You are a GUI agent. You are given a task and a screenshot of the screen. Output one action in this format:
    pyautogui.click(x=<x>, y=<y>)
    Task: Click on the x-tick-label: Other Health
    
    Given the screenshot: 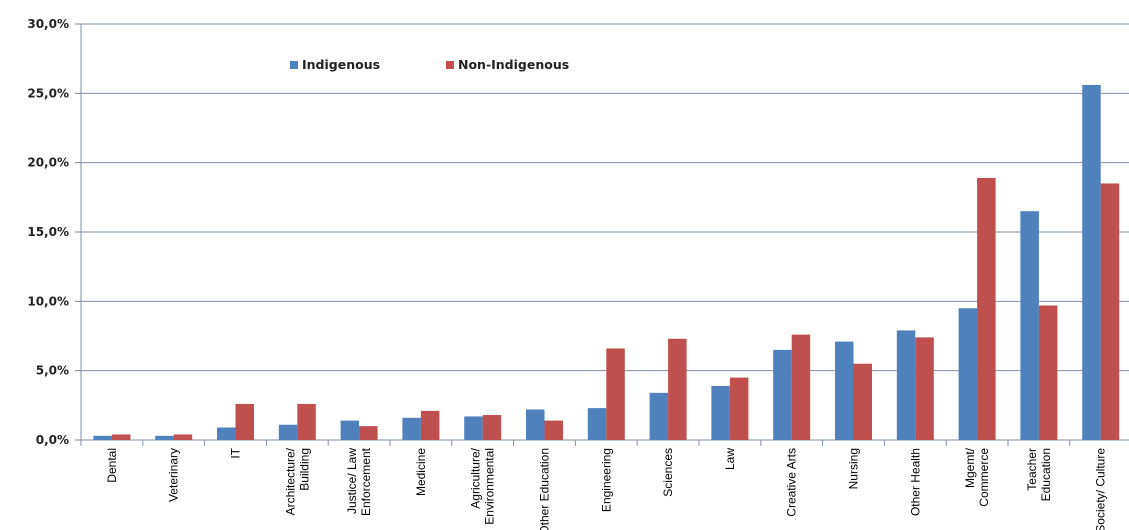 What is the action you would take?
    pyautogui.click(x=915, y=482)
    